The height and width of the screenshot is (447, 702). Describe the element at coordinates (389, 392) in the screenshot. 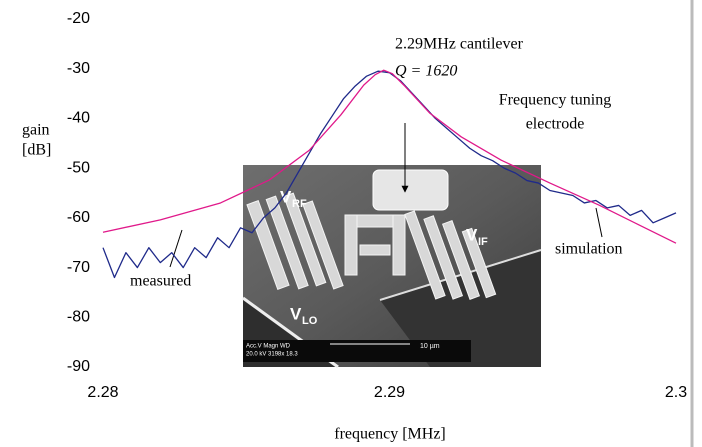

I see `x-tick-label: 2.29` at that location.